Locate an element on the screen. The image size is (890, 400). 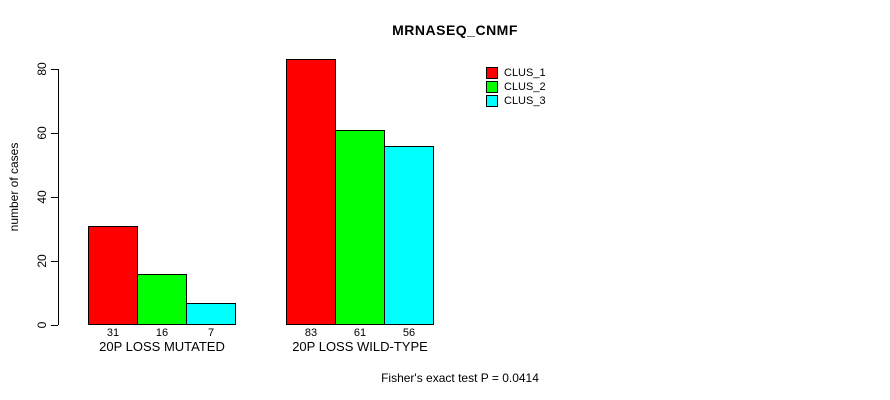
bar-value-label: 16 is located at coordinates (162, 333).